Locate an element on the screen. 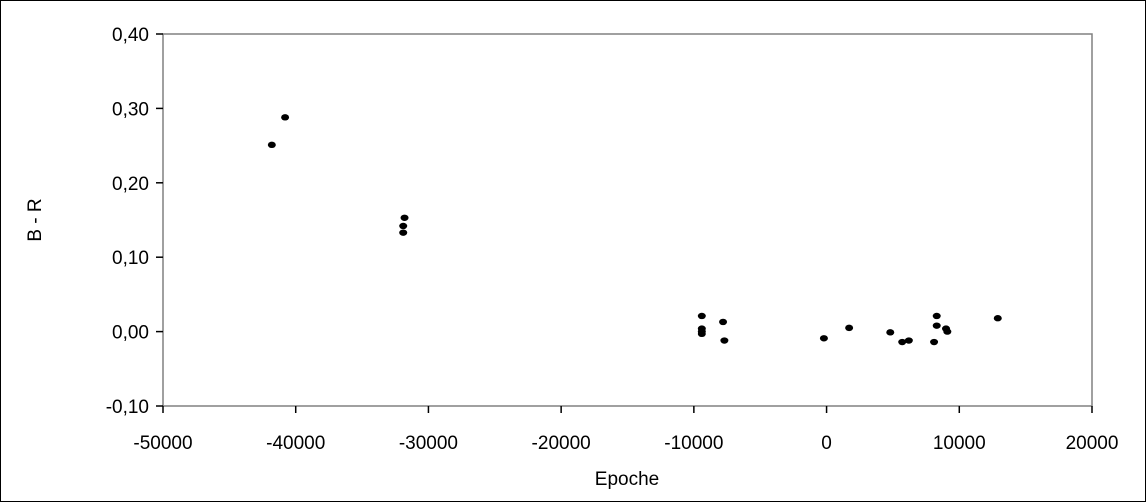 This screenshot has height=503, width=1146. x-tick-label: 10000 is located at coordinates (959, 443).